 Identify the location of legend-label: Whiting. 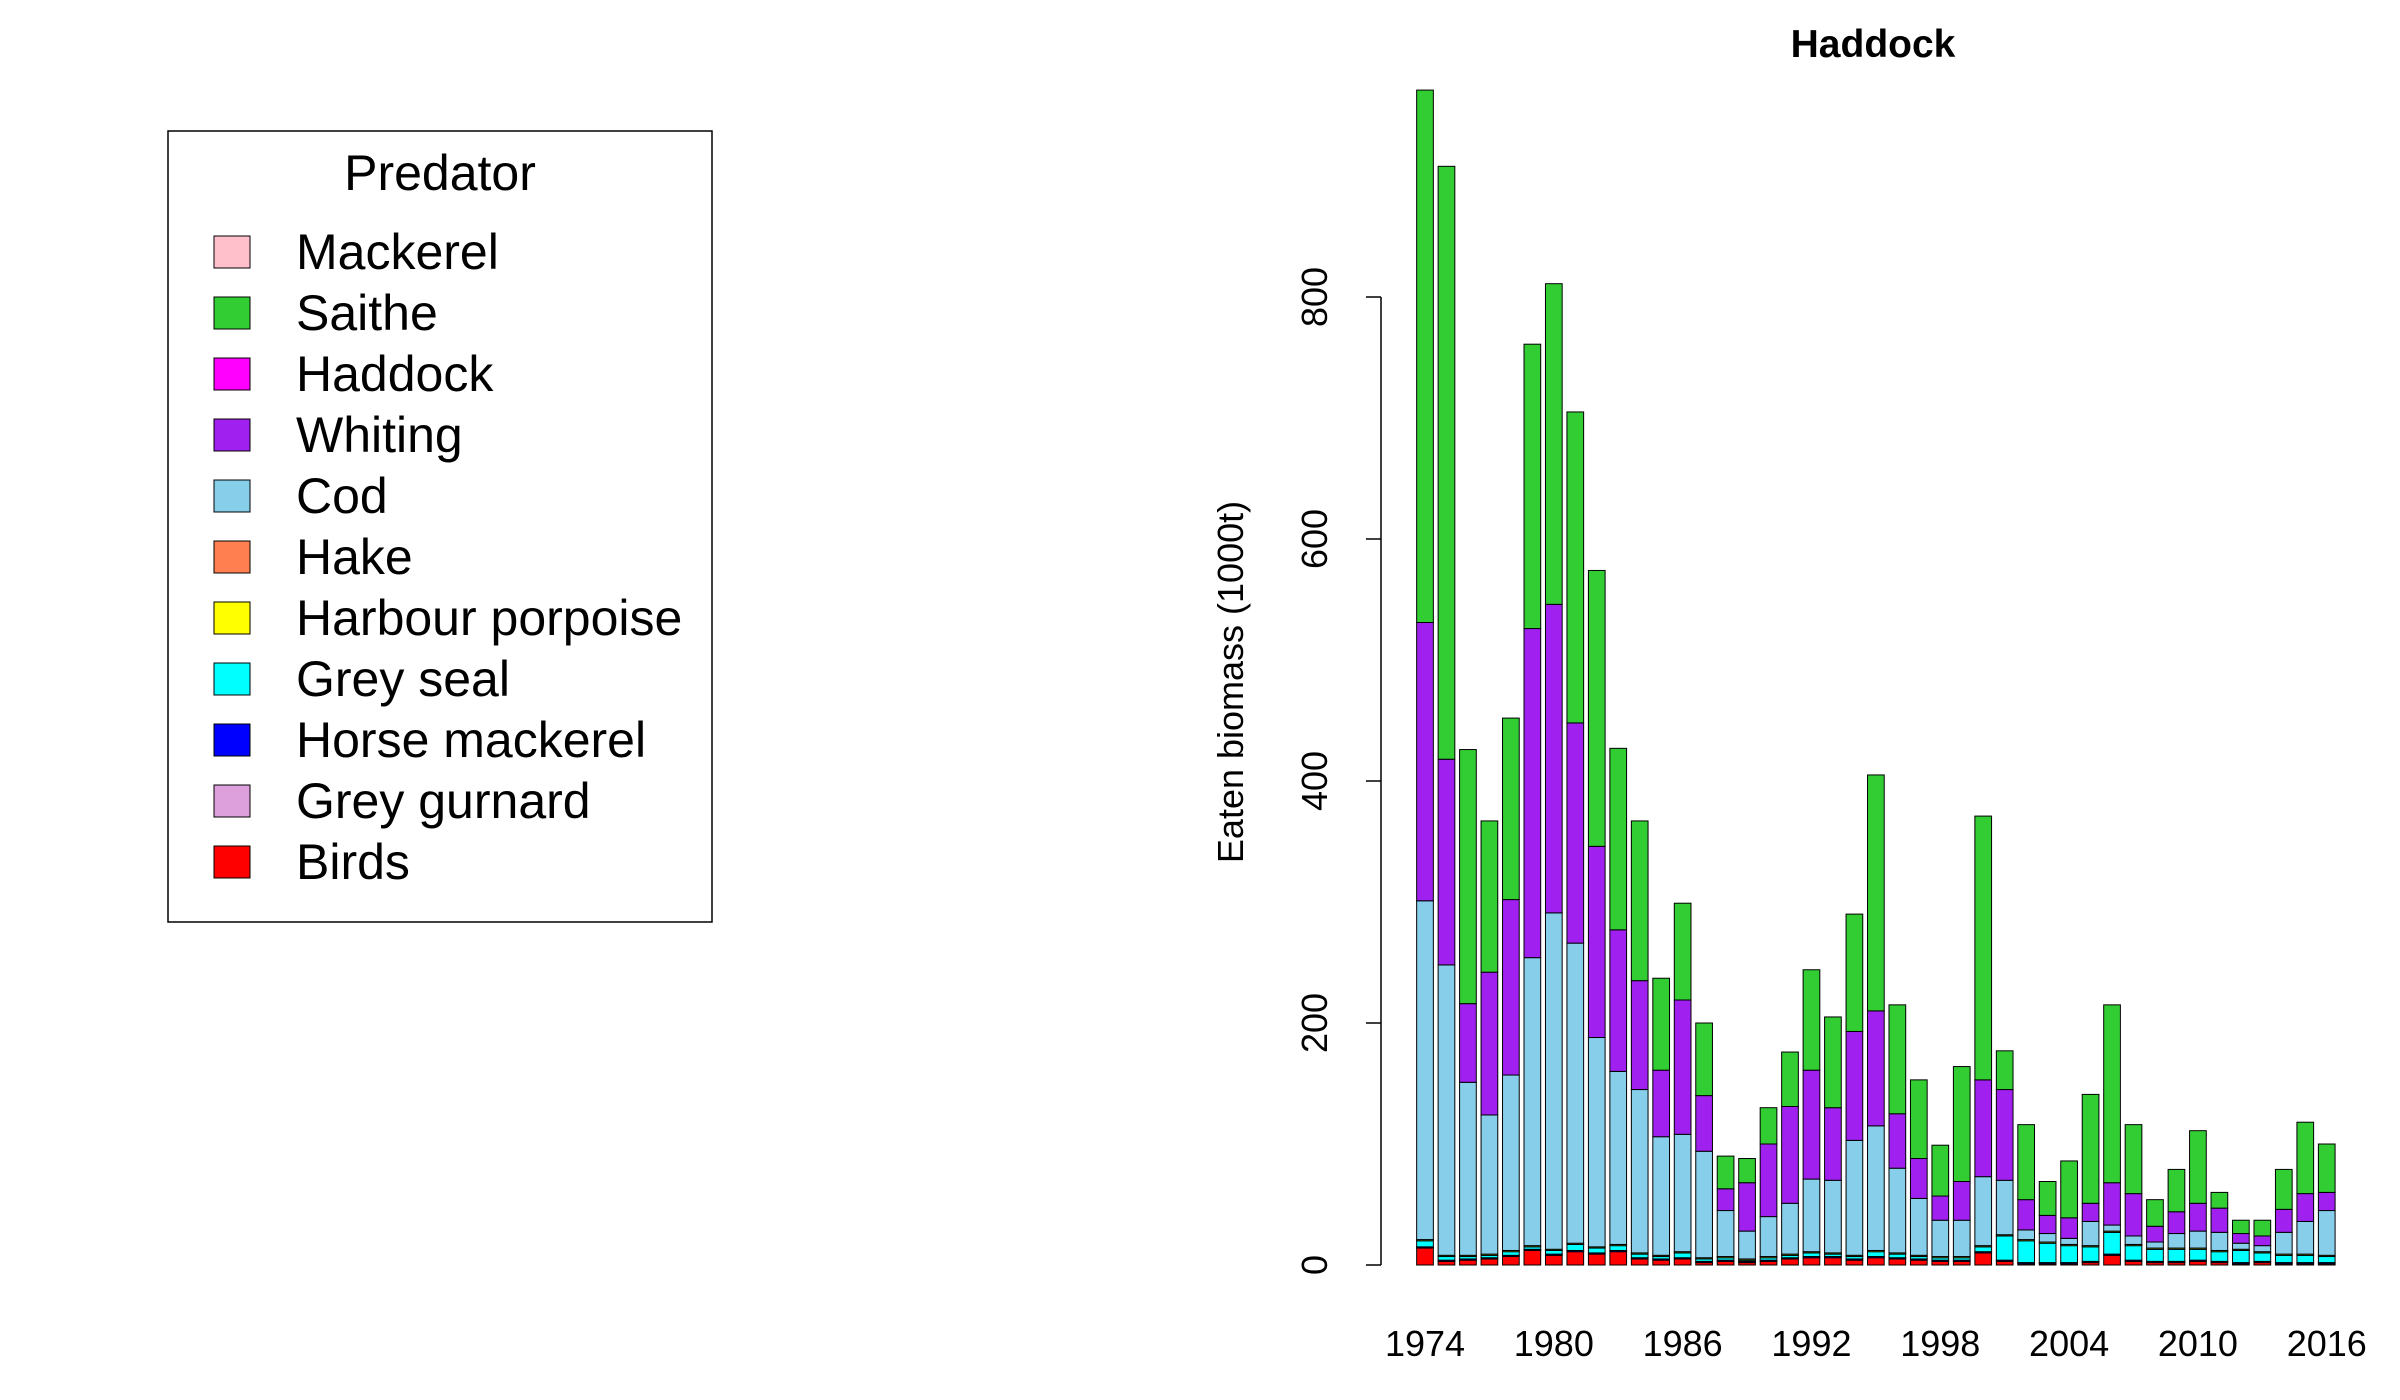
(379, 435).